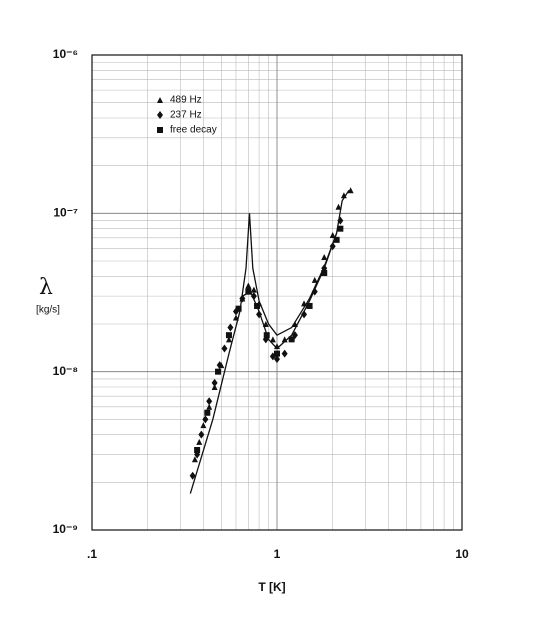  I want to click on y-tick-label: 10⁻⁸, so click(65, 371).